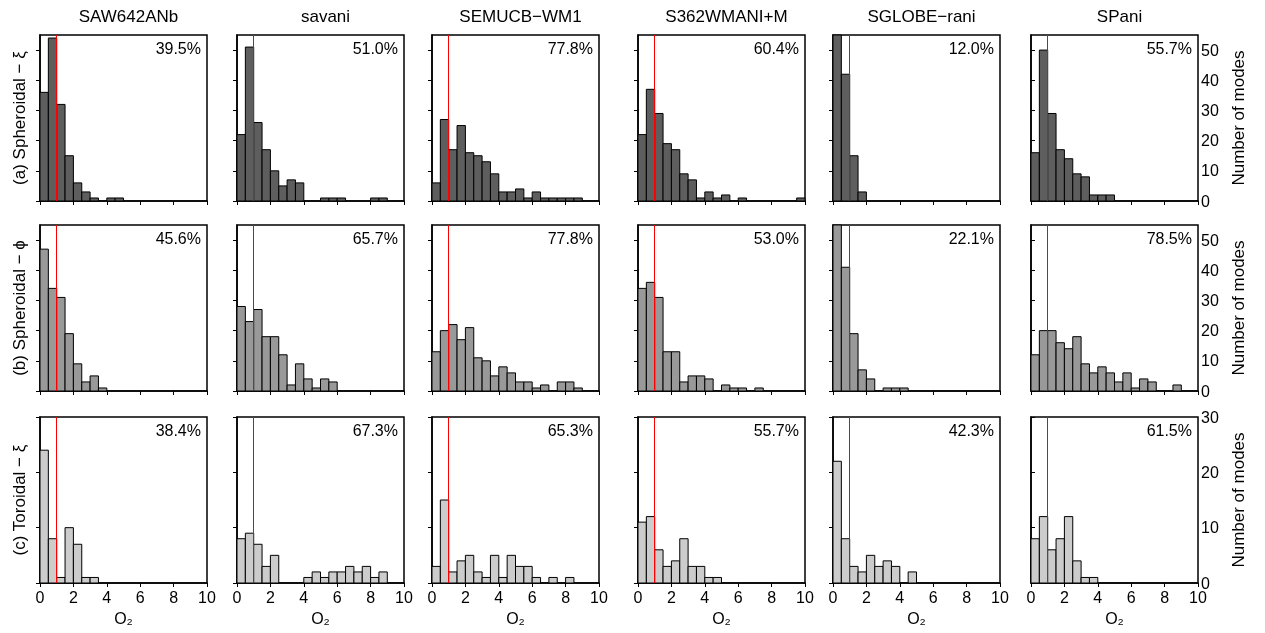 This screenshot has width=1265, height=633. Describe the element at coordinates (570, 430) in the screenshot. I see `annotation: 65.3%` at that location.